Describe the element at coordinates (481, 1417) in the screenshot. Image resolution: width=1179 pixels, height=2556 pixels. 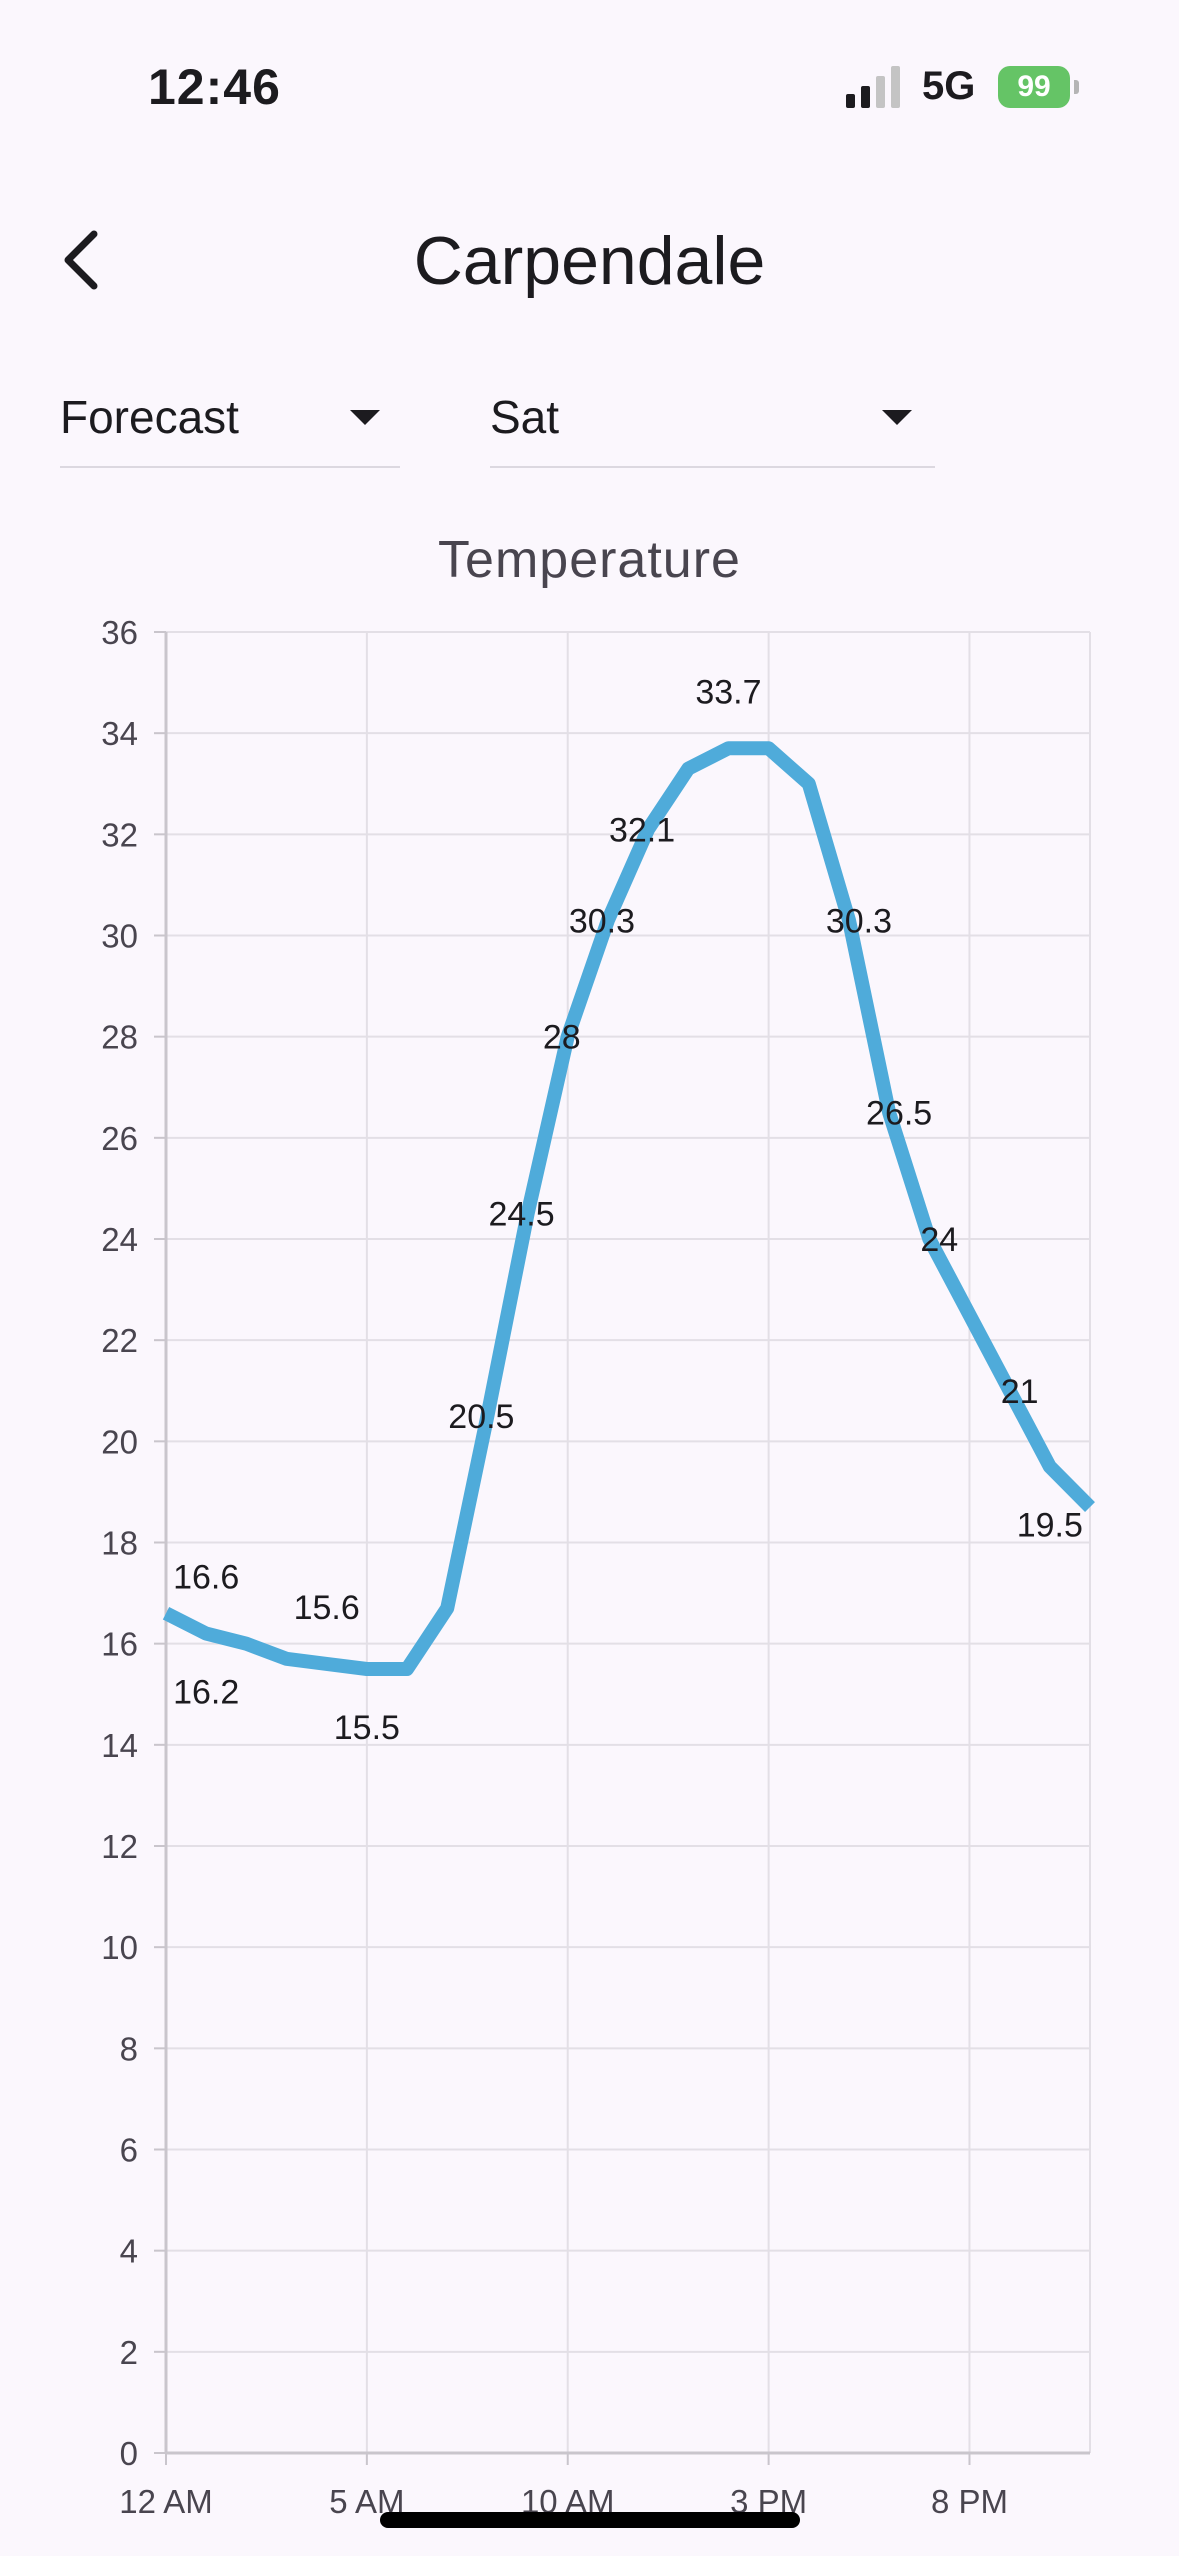
I see `data-label: 20.5` at that location.